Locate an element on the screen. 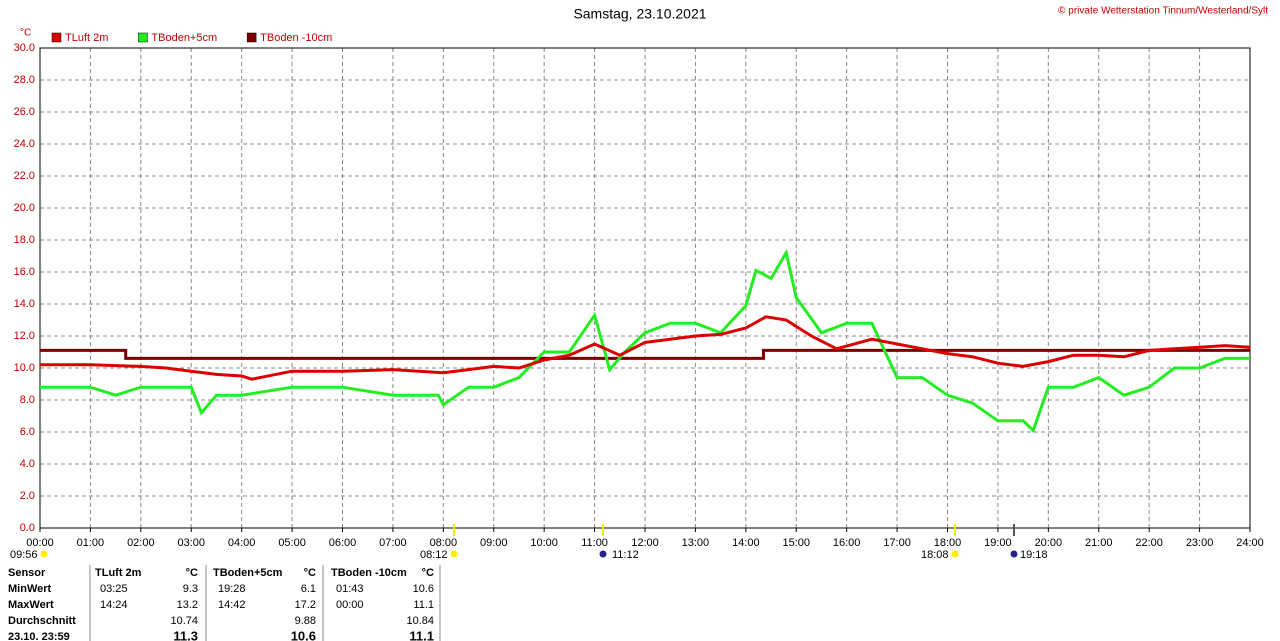  table-header: TBoden -10cm is located at coordinates (369, 573).